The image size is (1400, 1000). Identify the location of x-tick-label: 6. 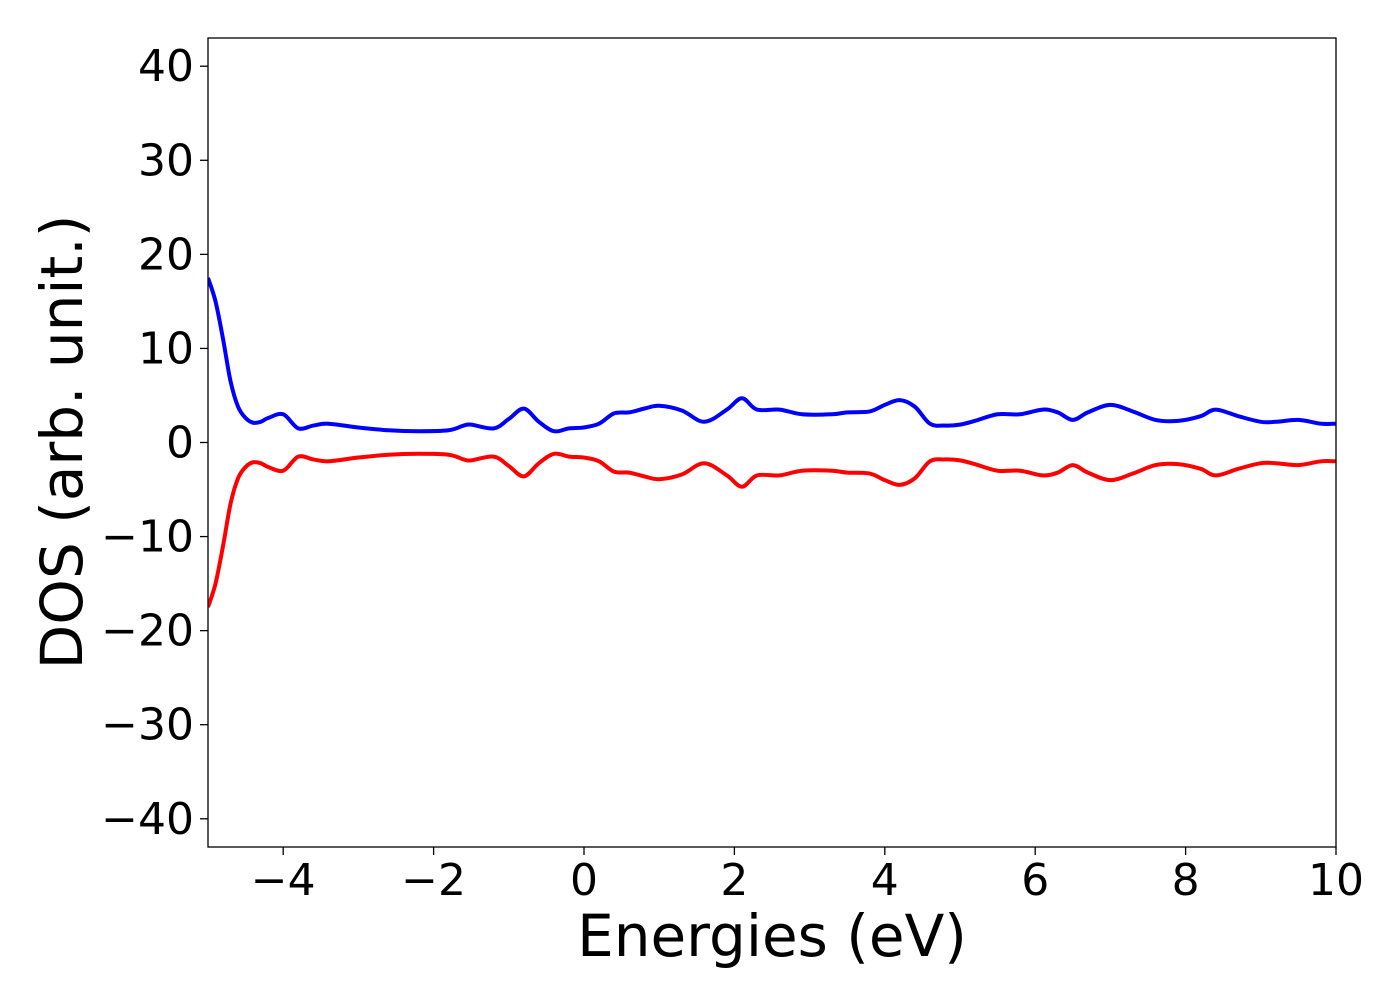
(1035, 880).